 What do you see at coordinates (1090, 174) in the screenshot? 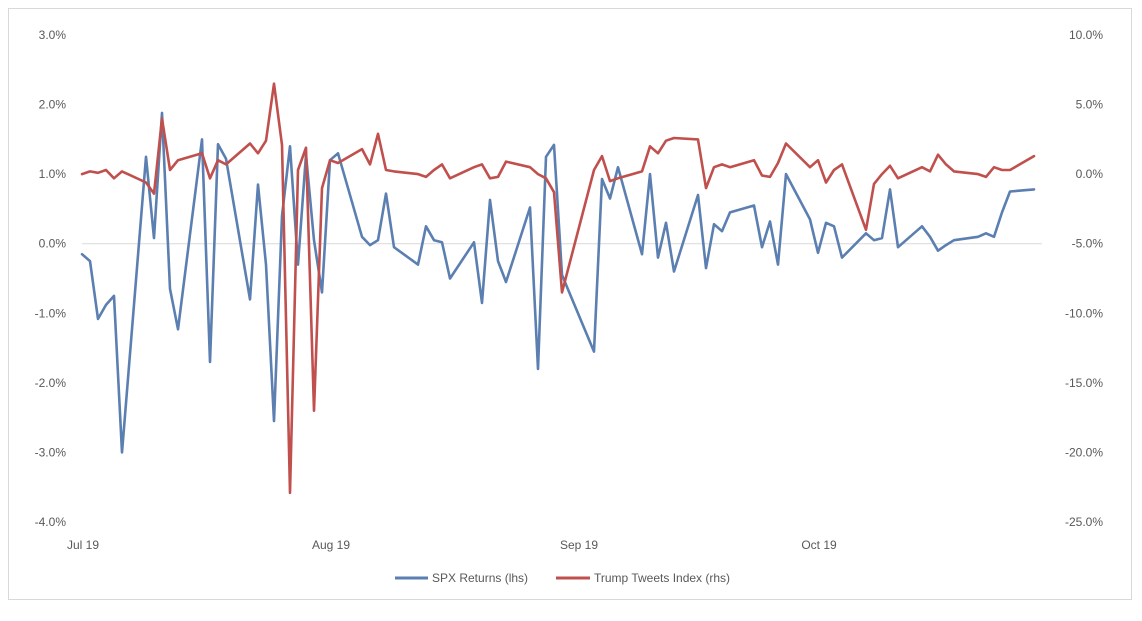
I see `right-tick-label: 0.0%` at bounding box center [1090, 174].